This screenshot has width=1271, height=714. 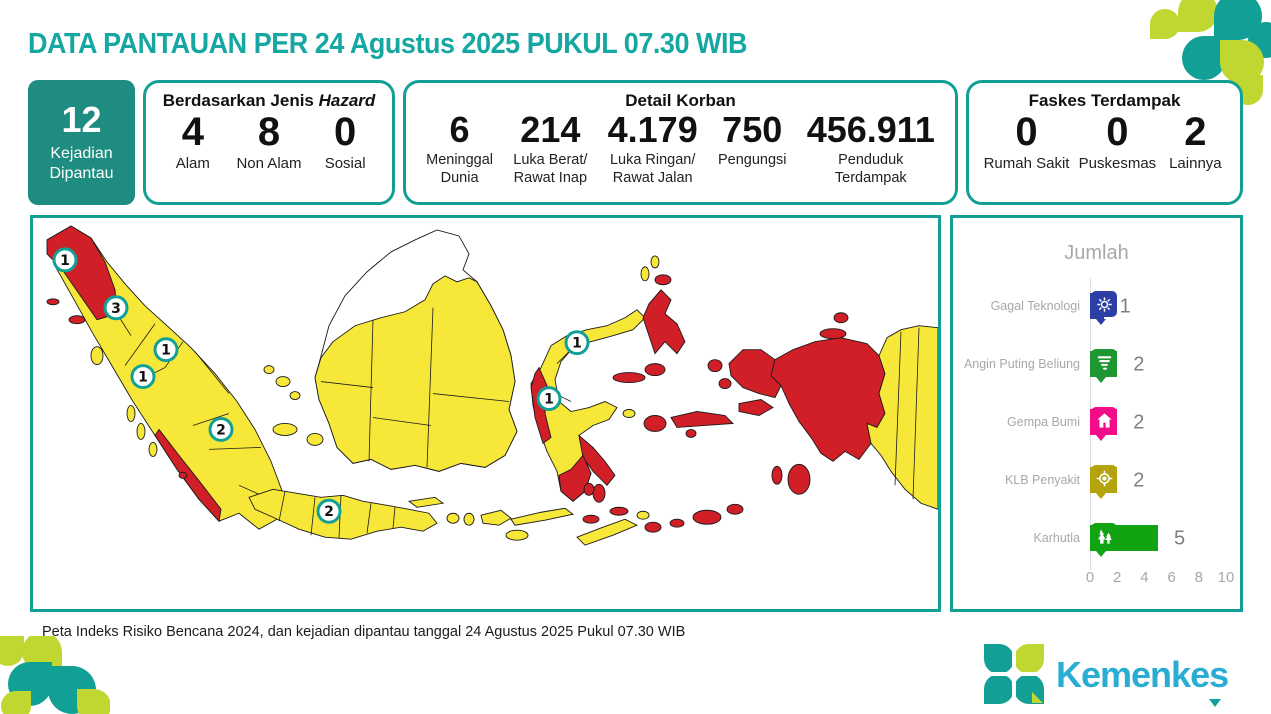 I want to click on kpi-kejadian-dipantau: 12 Kejadian Dipantau, so click(x=81, y=142).